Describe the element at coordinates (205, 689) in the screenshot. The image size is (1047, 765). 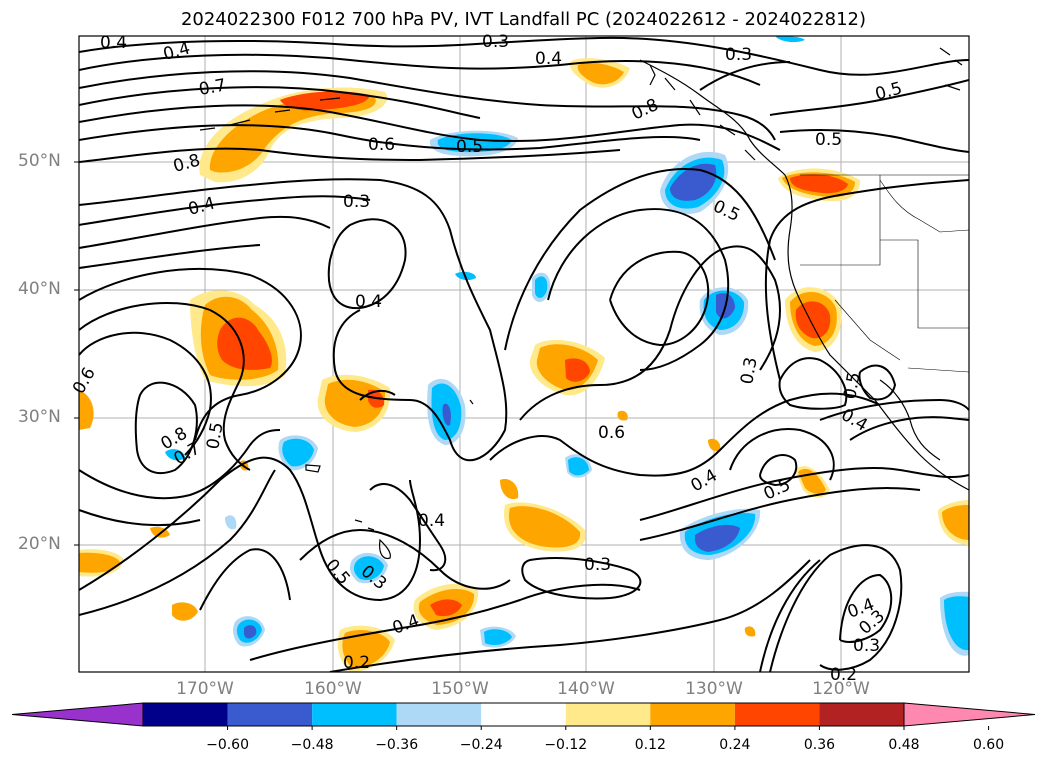
I see `lon-label: 170°W` at that location.